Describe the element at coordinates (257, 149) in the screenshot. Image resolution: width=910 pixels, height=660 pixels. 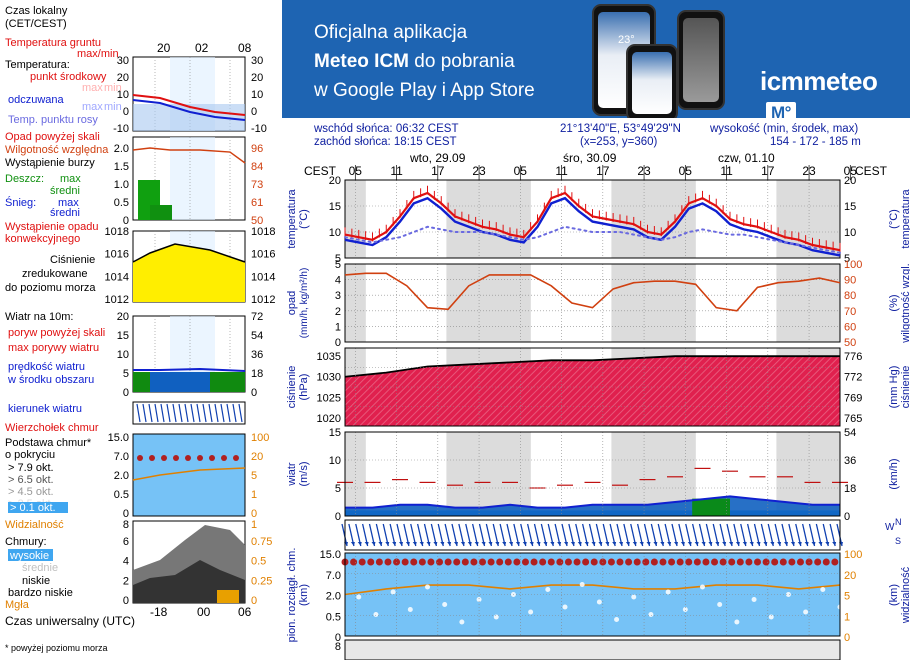
I see `legend-tick: 96` at that location.